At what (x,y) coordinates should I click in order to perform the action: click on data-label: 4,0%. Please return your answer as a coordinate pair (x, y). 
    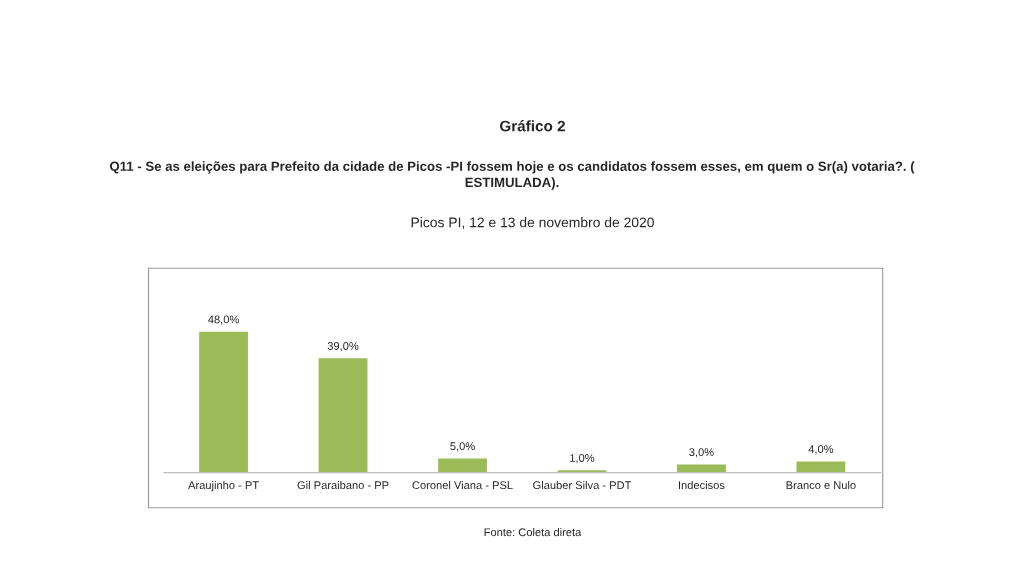
    Looking at the image, I should click on (821, 450).